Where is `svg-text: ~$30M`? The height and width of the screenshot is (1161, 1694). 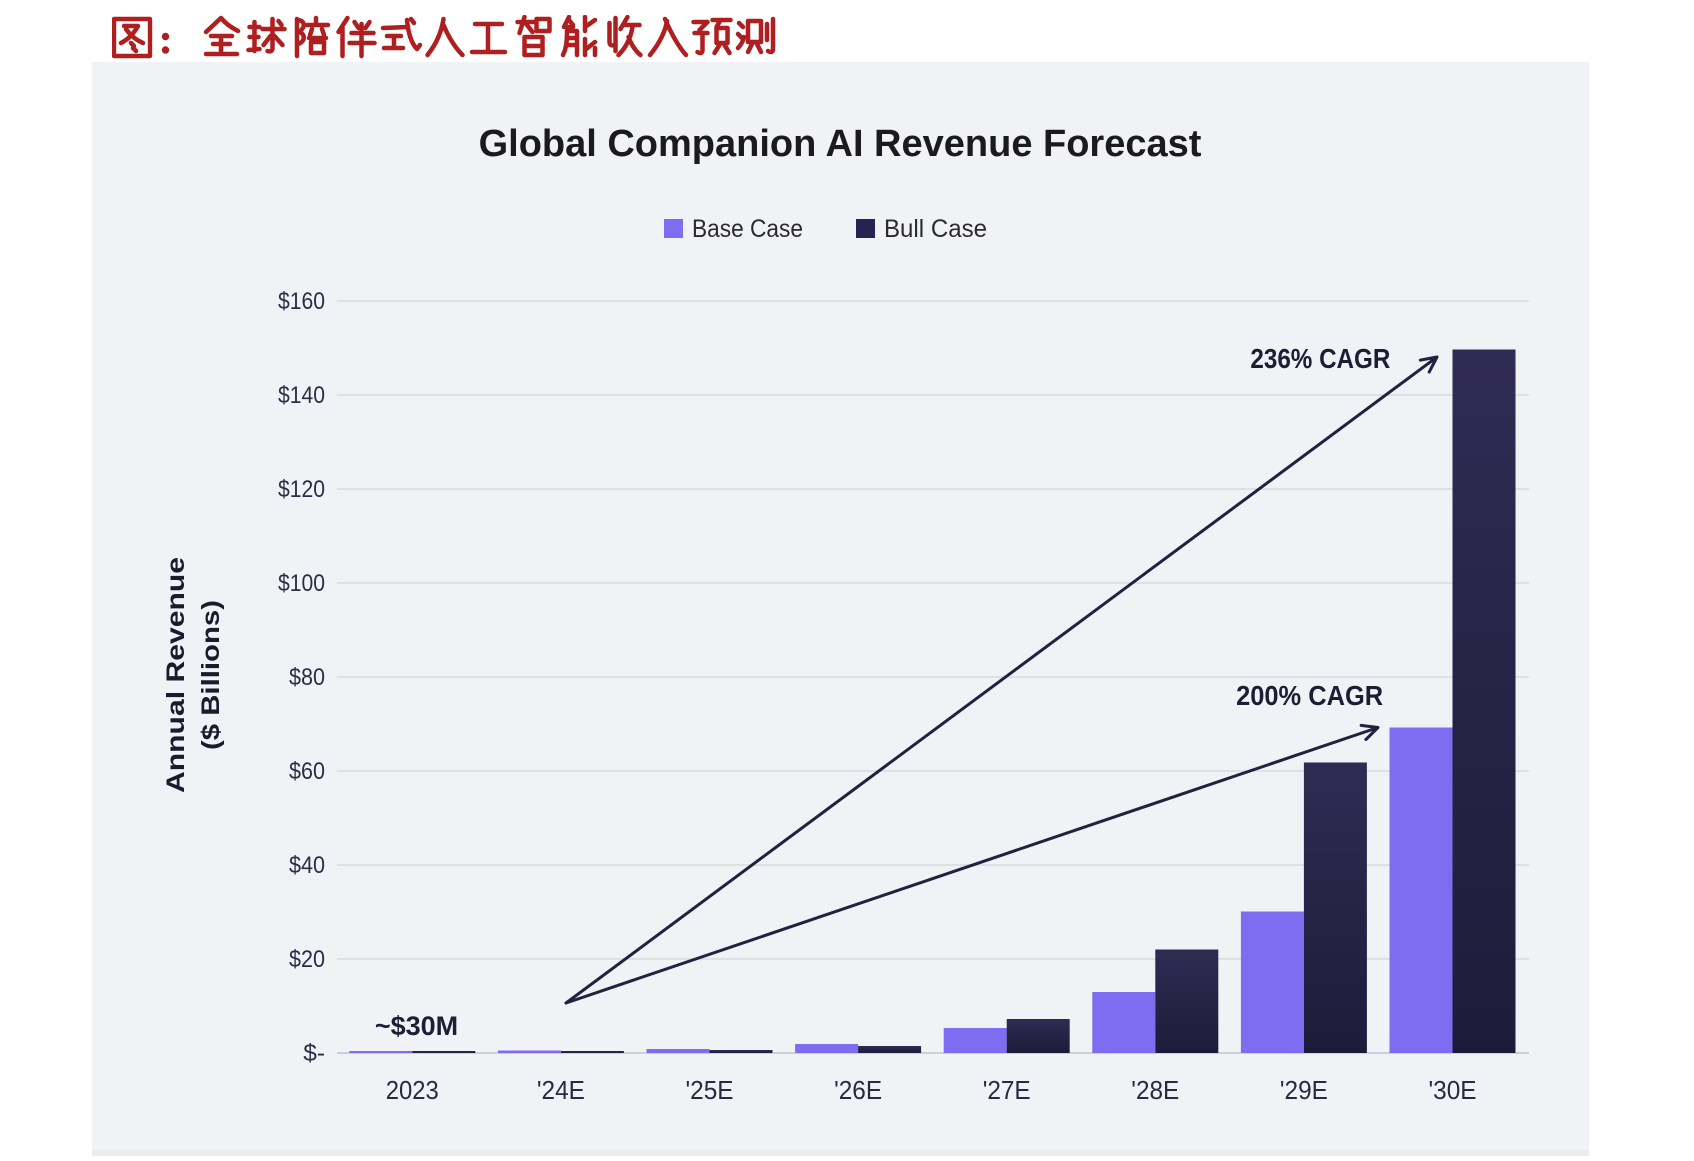 svg-text: ~$30M is located at coordinates (416, 1026).